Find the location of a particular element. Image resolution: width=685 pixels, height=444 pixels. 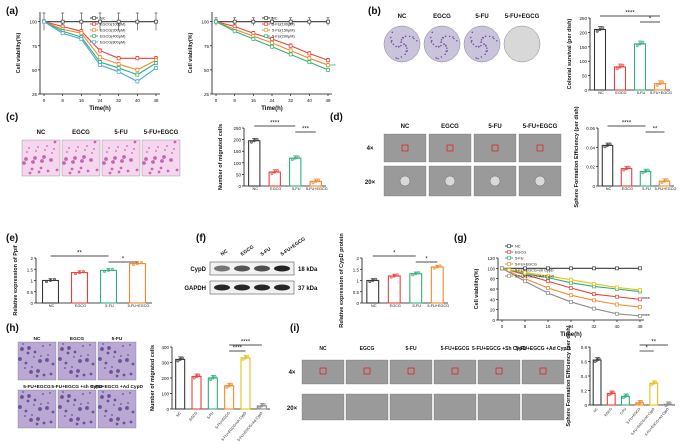

legend-label: 5-FU(200μM) is located at coordinates (283, 37).